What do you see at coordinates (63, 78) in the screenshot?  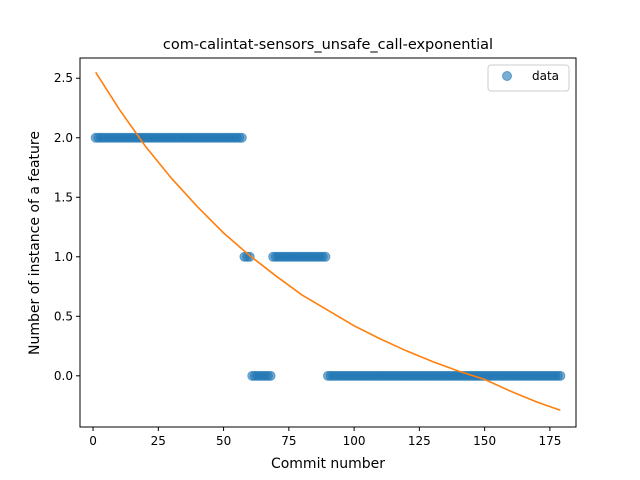 I see `y-tick-label: 2.5` at bounding box center [63, 78].